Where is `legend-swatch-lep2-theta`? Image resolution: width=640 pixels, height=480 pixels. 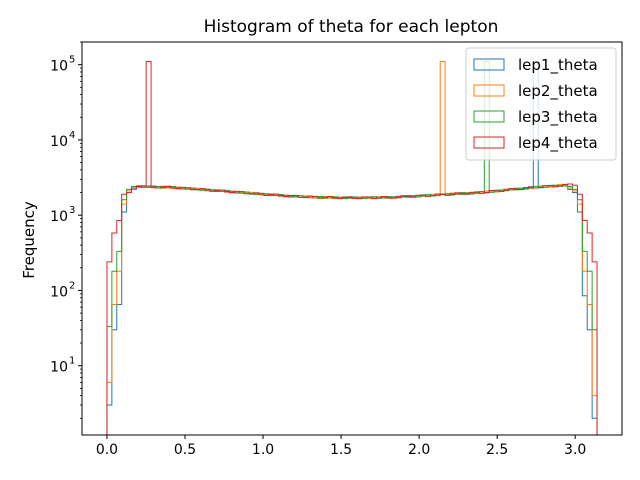 legend-swatch-lep2-theta is located at coordinates (489, 90).